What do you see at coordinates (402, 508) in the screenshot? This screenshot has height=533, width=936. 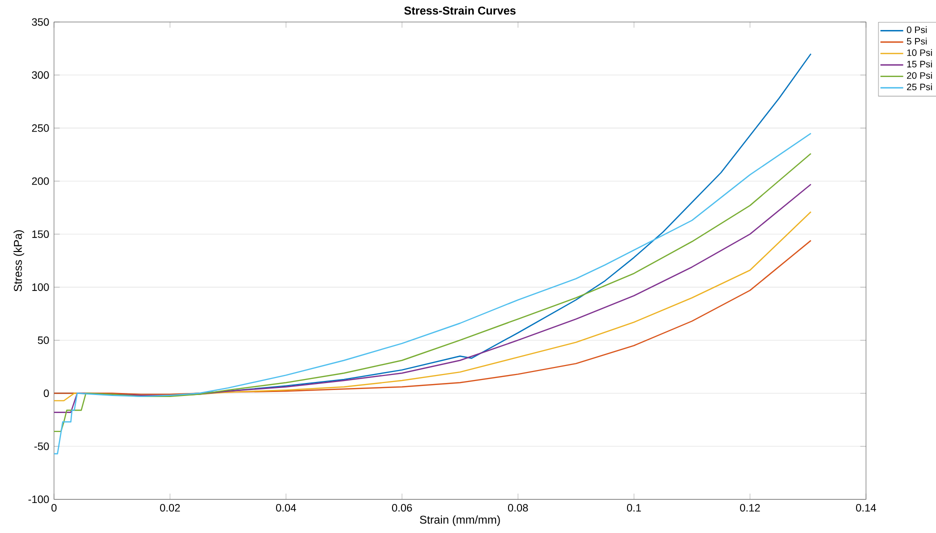 I see `x-tick-label: 0.06` at bounding box center [402, 508].